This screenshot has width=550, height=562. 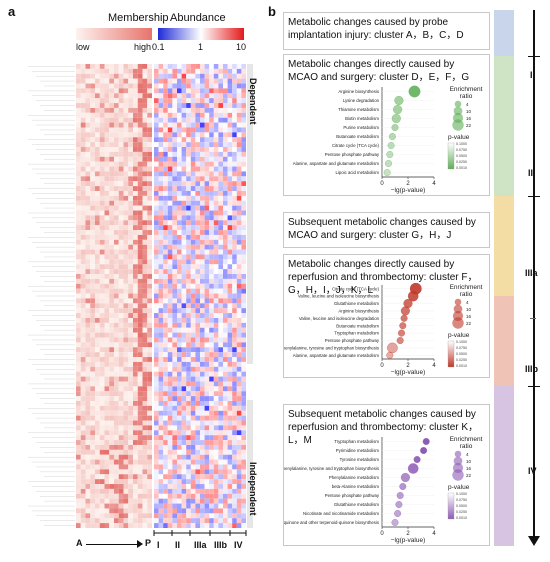 What do you see at coordinates (451, 354) in the screenshot?
I see `pvalue-colorbar` at bounding box center [451, 354].